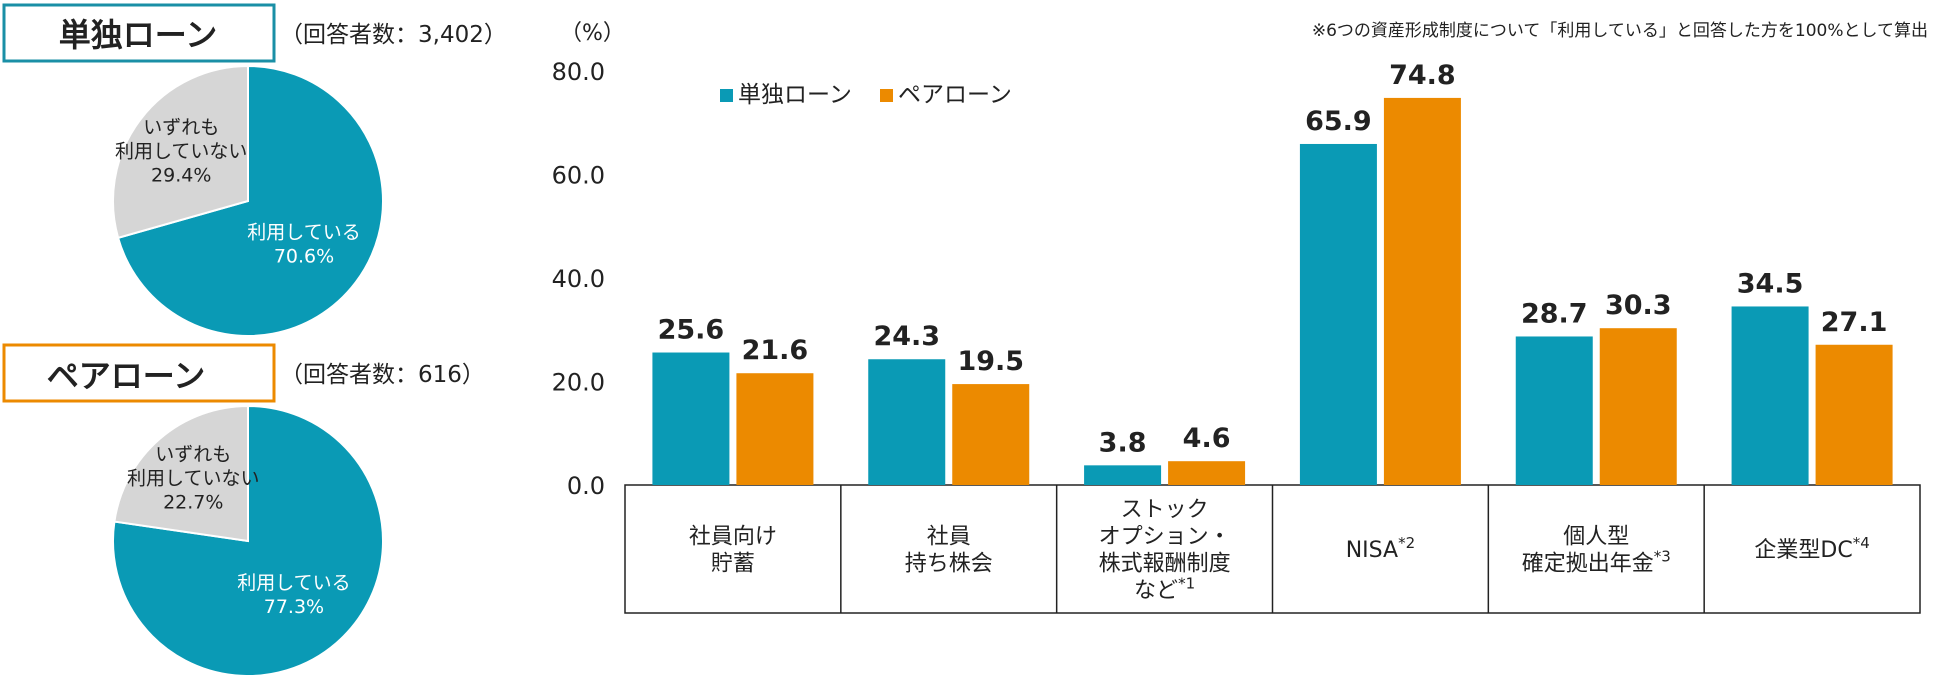 The image size is (1948, 675). I want to click on pie-slice-label: 77.3%, so click(294, 607).